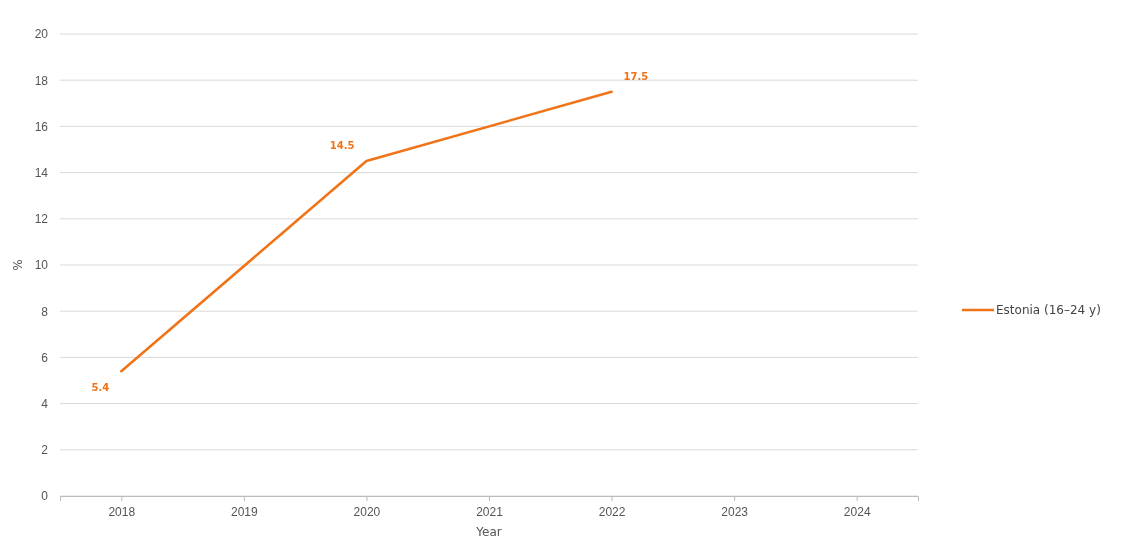  What do you see at coordinates (100, 388) in the screenshot?
I see `data-label: 5.4` at bounding box center [100, 388].